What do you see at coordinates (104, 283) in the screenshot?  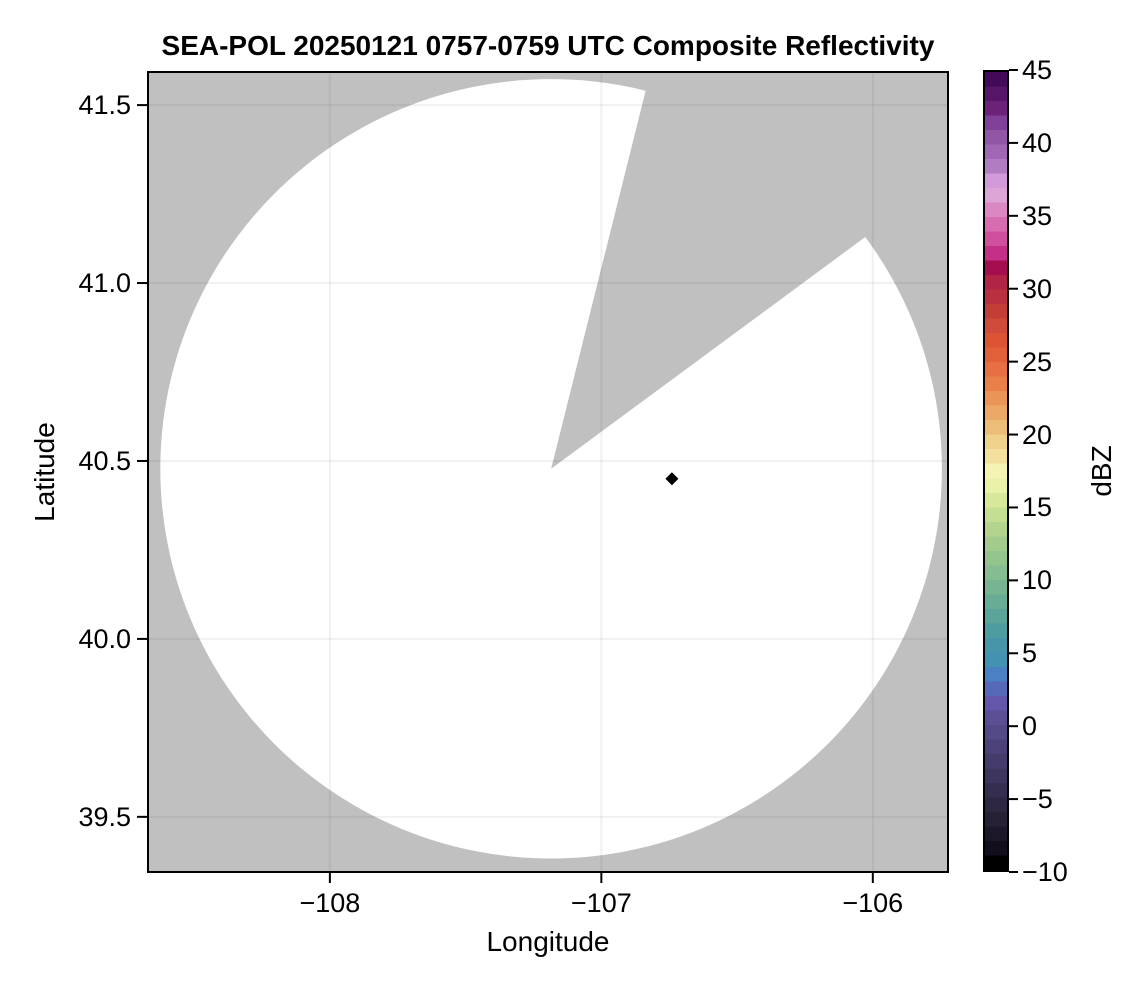 I see `y-tick-label: 41.0` at bounding box center [104, 283].